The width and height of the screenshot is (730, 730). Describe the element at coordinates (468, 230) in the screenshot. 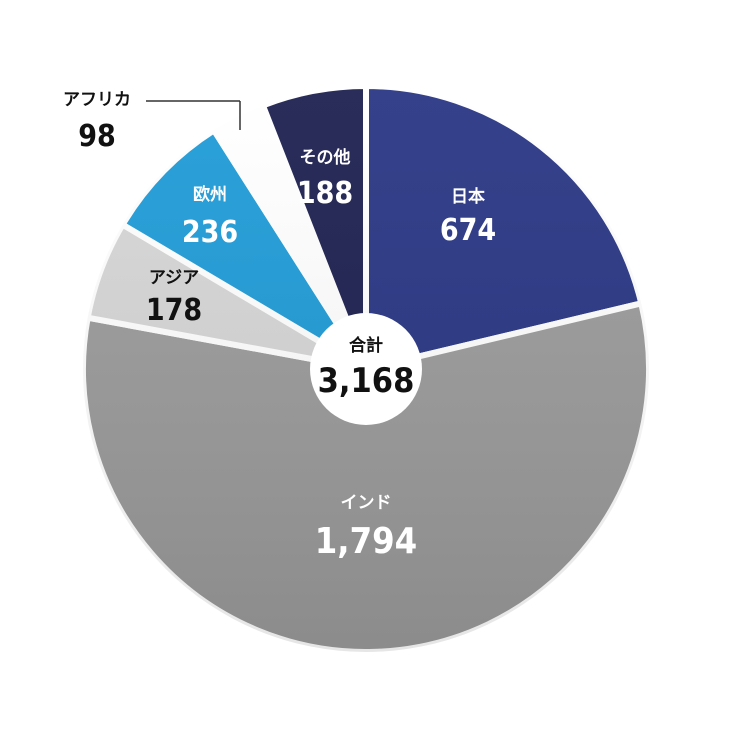

I see `slice-value-japan: 674` at that location.